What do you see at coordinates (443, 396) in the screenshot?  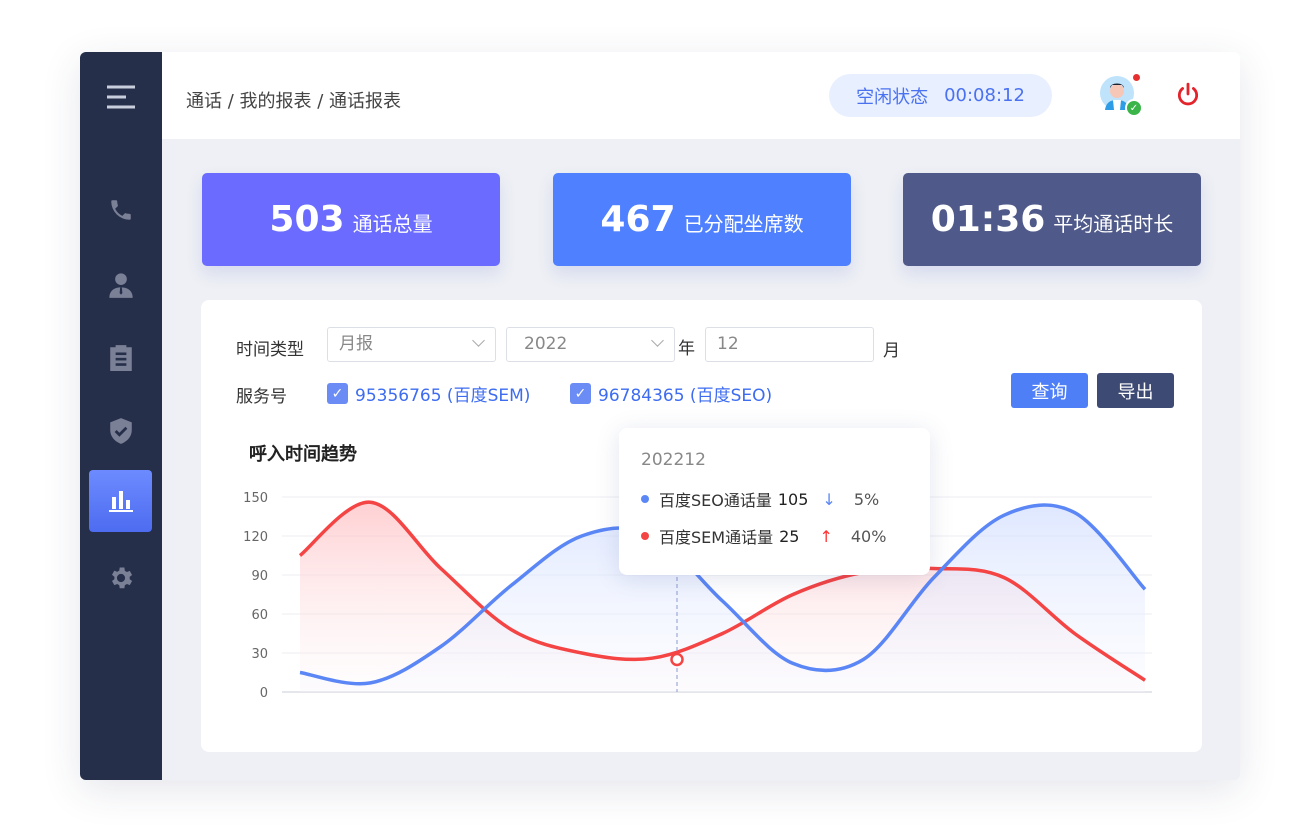 I see `service-name: 95356765 (百度SEM)` at bounding box center [443, 396].